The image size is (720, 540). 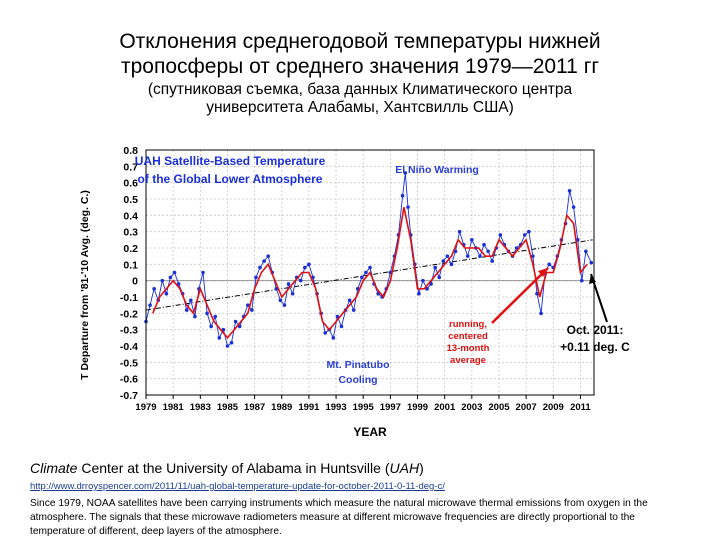 I want to click on y-tick-label: 0.1, so click(x=130, y=265).